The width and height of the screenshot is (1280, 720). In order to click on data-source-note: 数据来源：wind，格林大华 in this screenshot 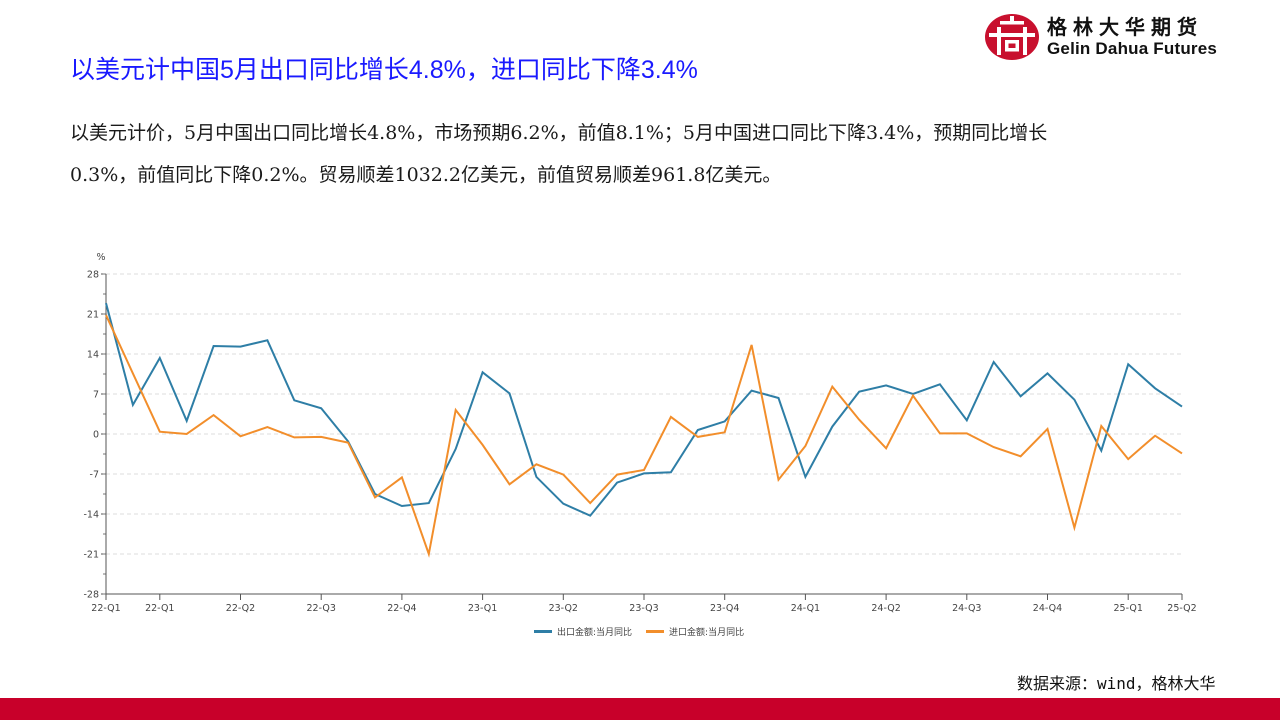, I will do `click(1116, 683)`.